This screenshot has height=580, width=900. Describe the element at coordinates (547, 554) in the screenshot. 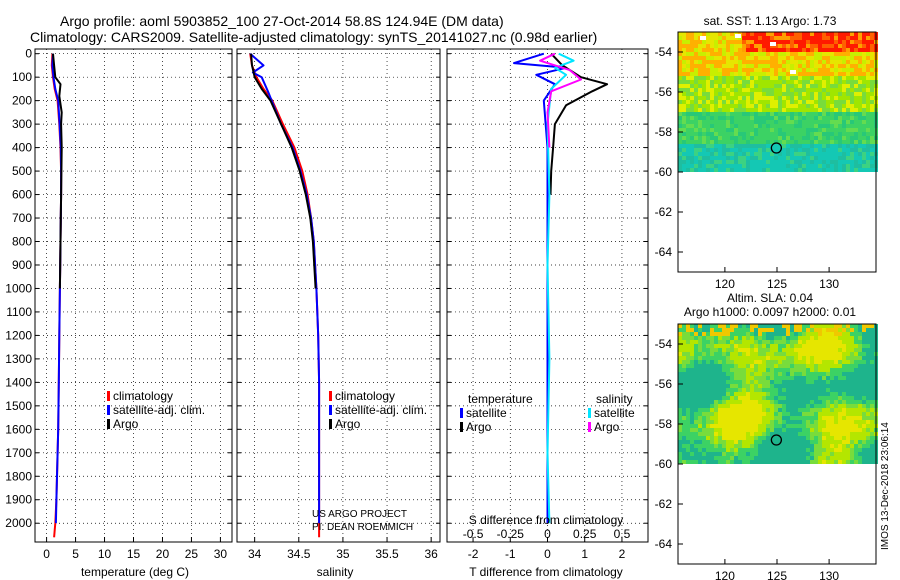

I see `x-tick-label: 0` at that location.